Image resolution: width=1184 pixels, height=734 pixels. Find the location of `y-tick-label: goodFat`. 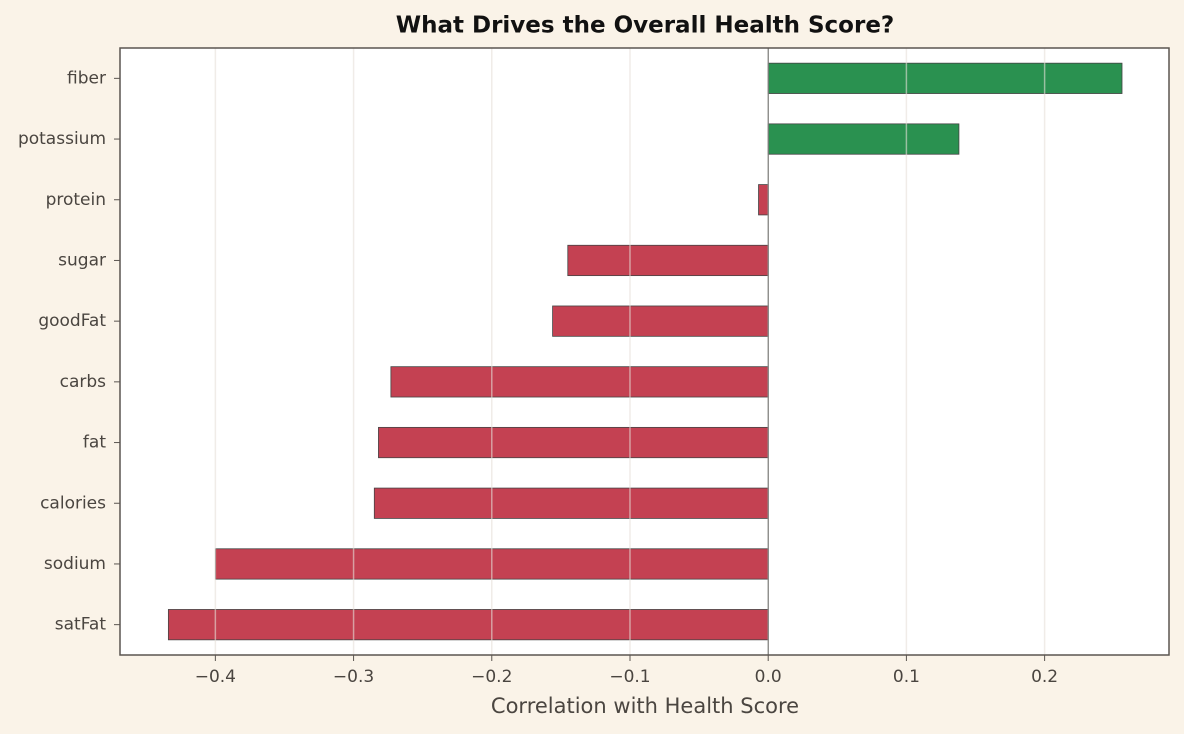

y-tick-label: goodFat is located at coordinates (72, 321).